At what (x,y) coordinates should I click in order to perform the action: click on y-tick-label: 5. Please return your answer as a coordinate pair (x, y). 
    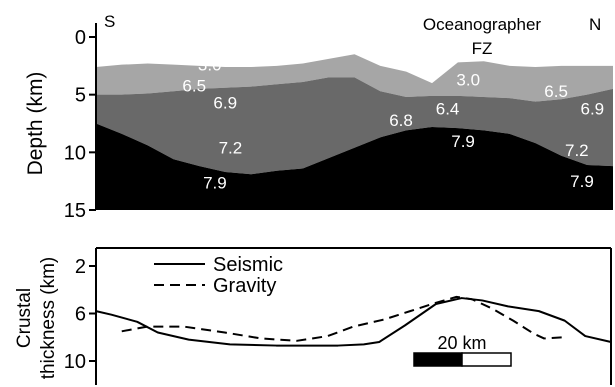
    Looking at the image, I should click on (80, 96).